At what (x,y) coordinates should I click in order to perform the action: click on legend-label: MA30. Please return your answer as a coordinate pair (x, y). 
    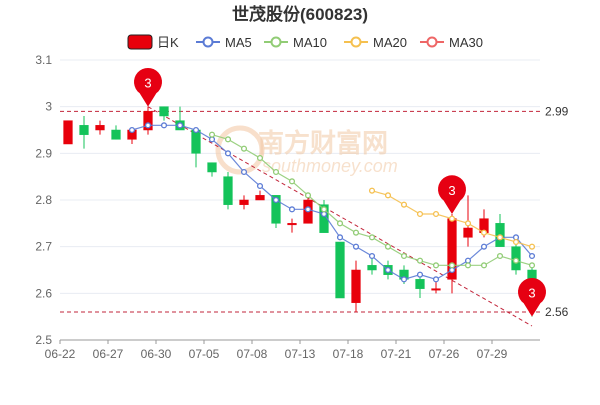
    Looking at the image, I should click on (466, 42).